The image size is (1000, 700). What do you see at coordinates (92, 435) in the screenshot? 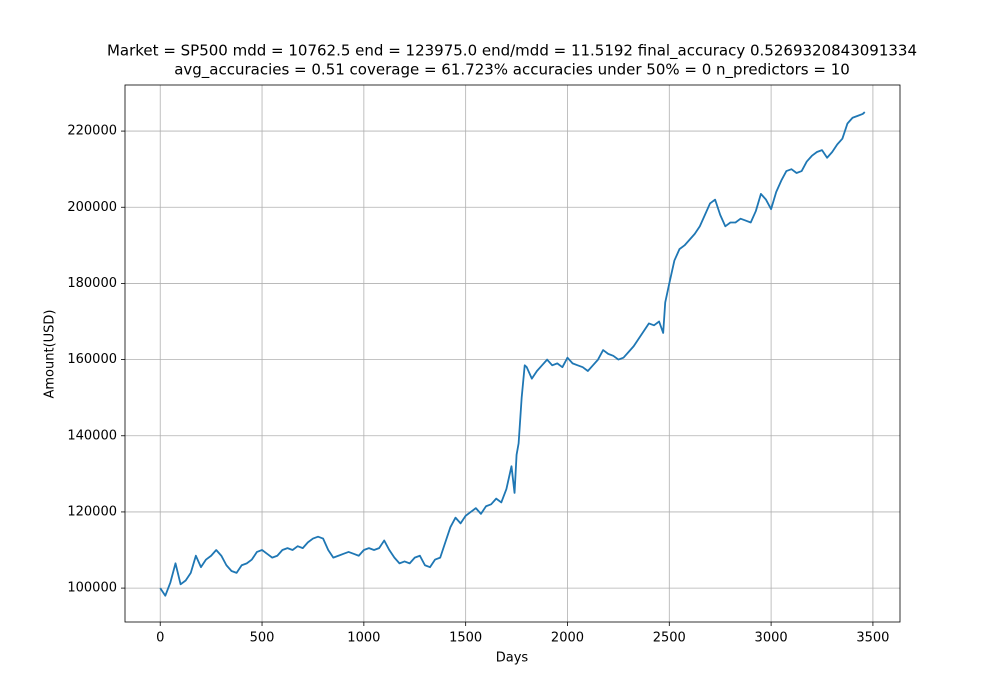
I see `y-tick-label: 140000` at bounding box center [92, 435].